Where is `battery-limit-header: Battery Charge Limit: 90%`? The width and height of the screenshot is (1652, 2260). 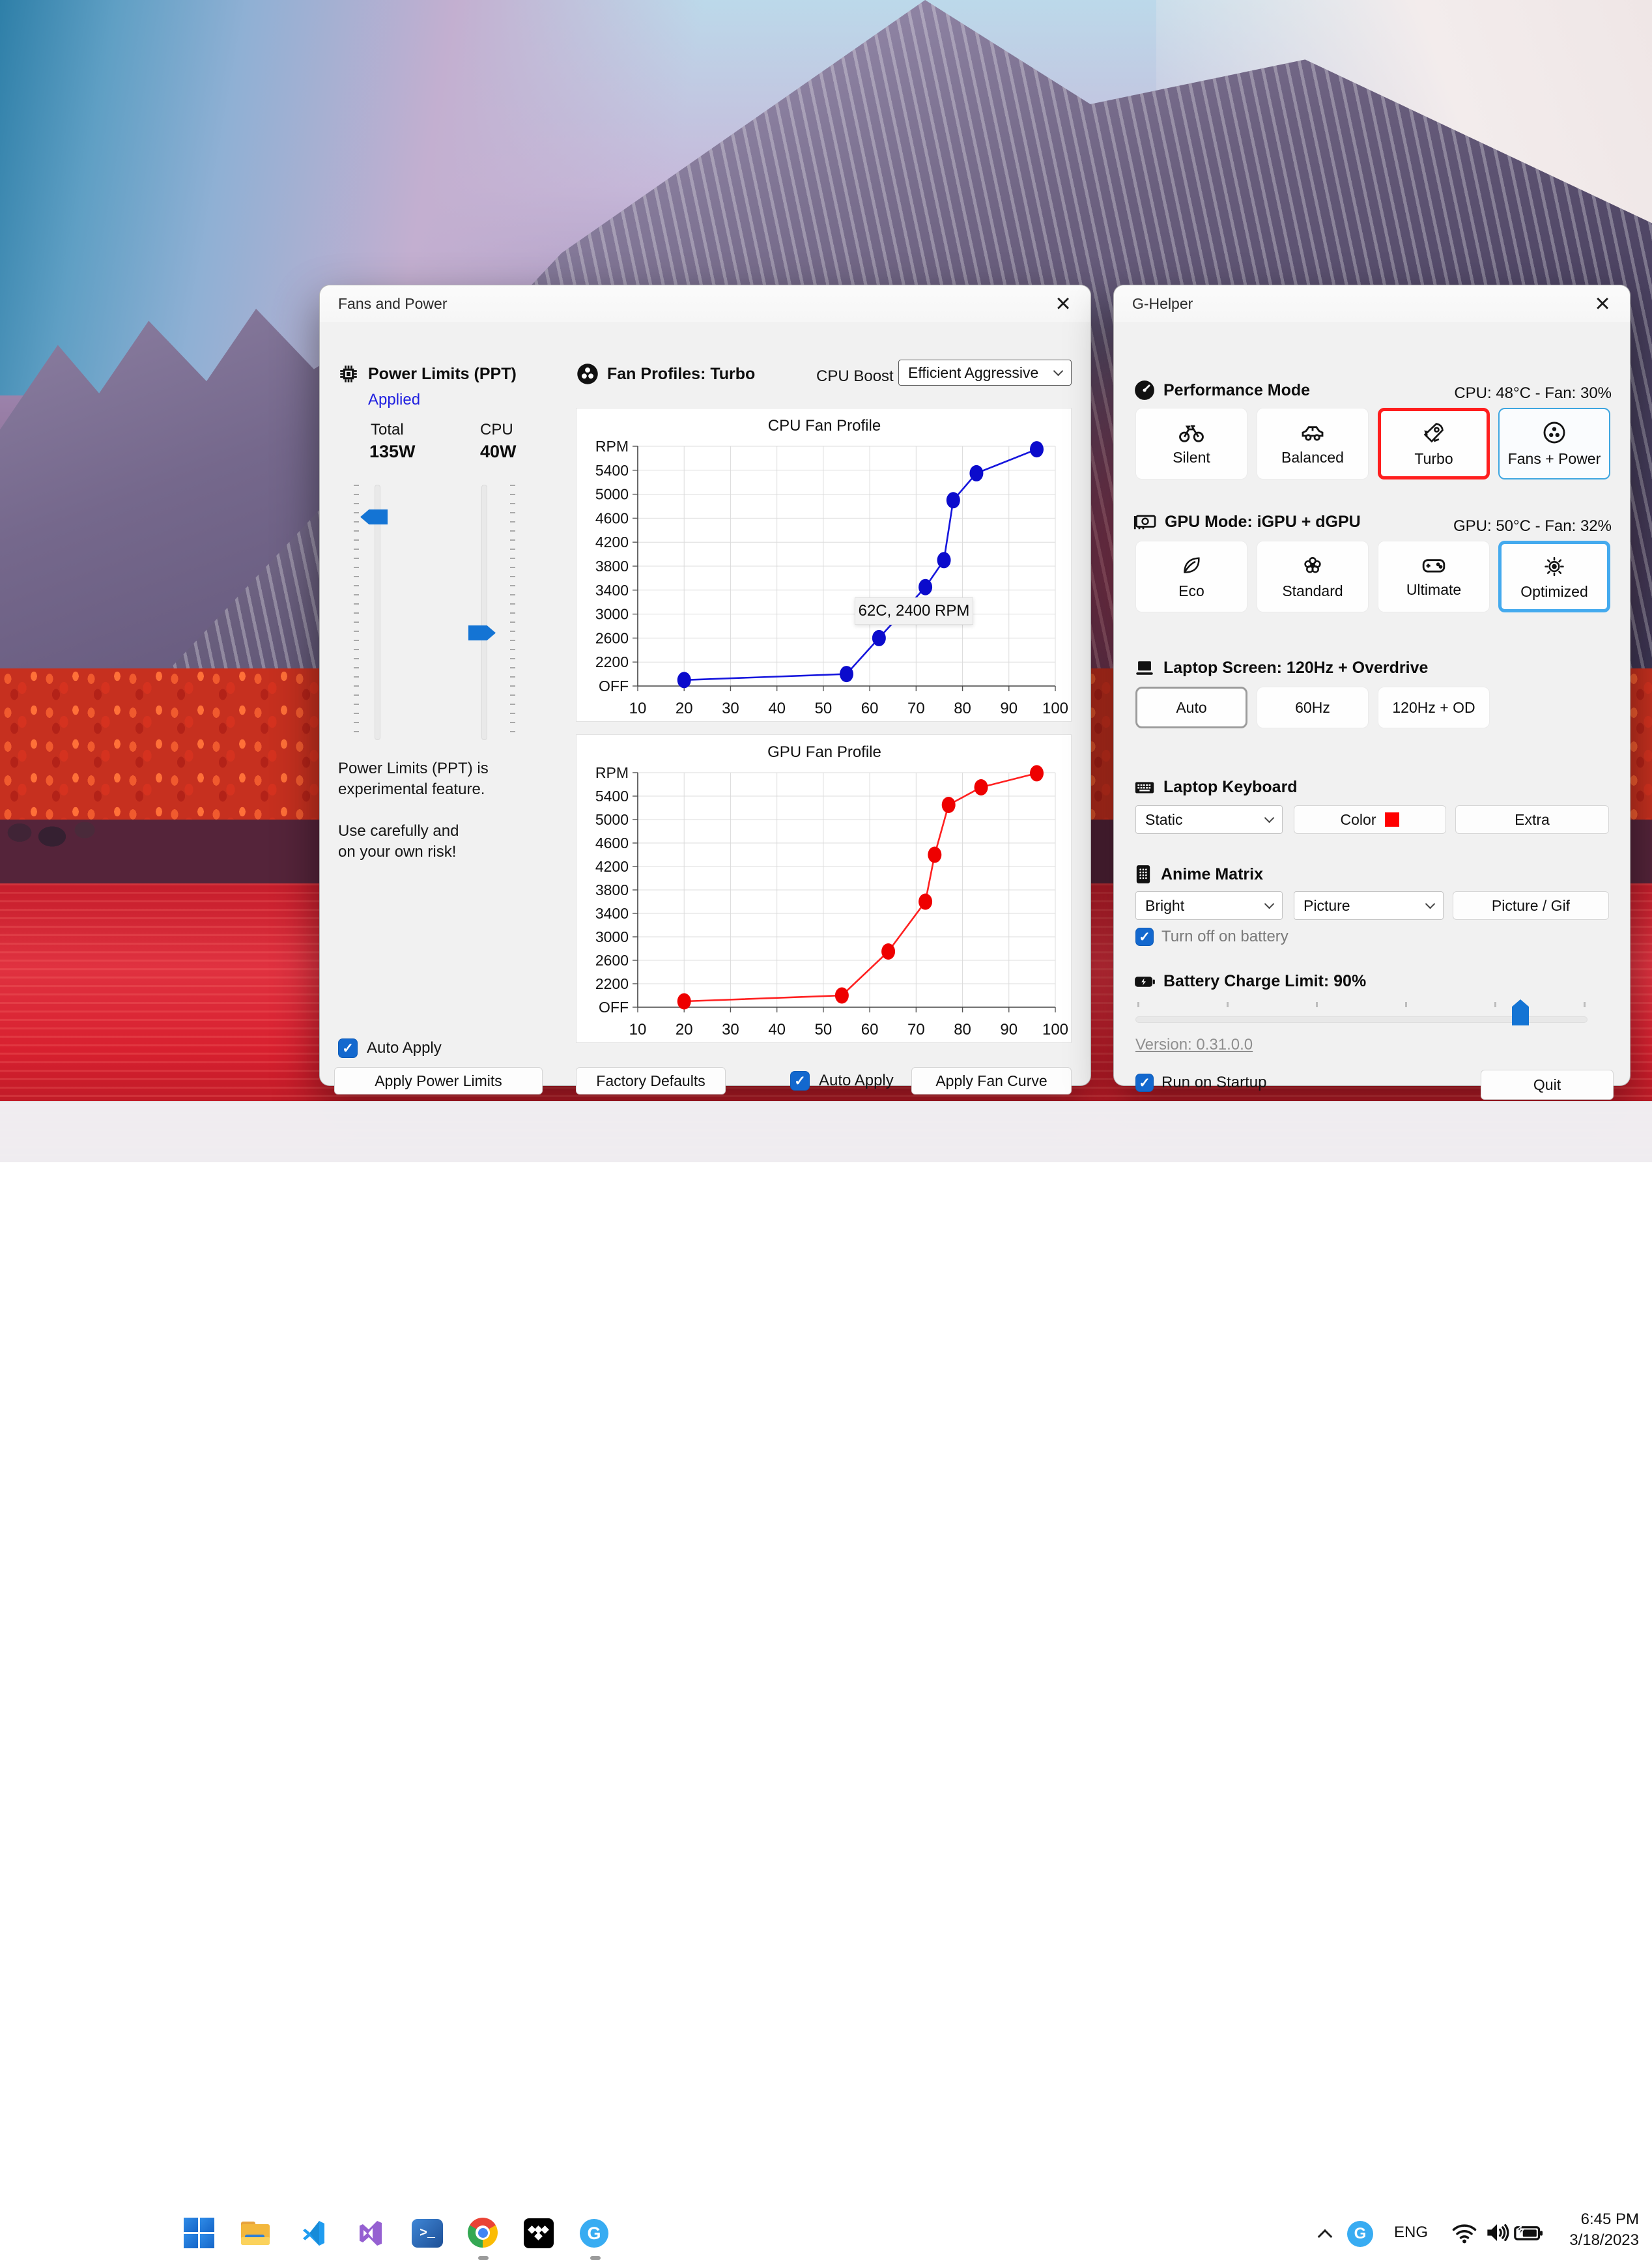
battery-limit-header: Battery Charge Limit: 90% is located at coordinates (1249, 981).